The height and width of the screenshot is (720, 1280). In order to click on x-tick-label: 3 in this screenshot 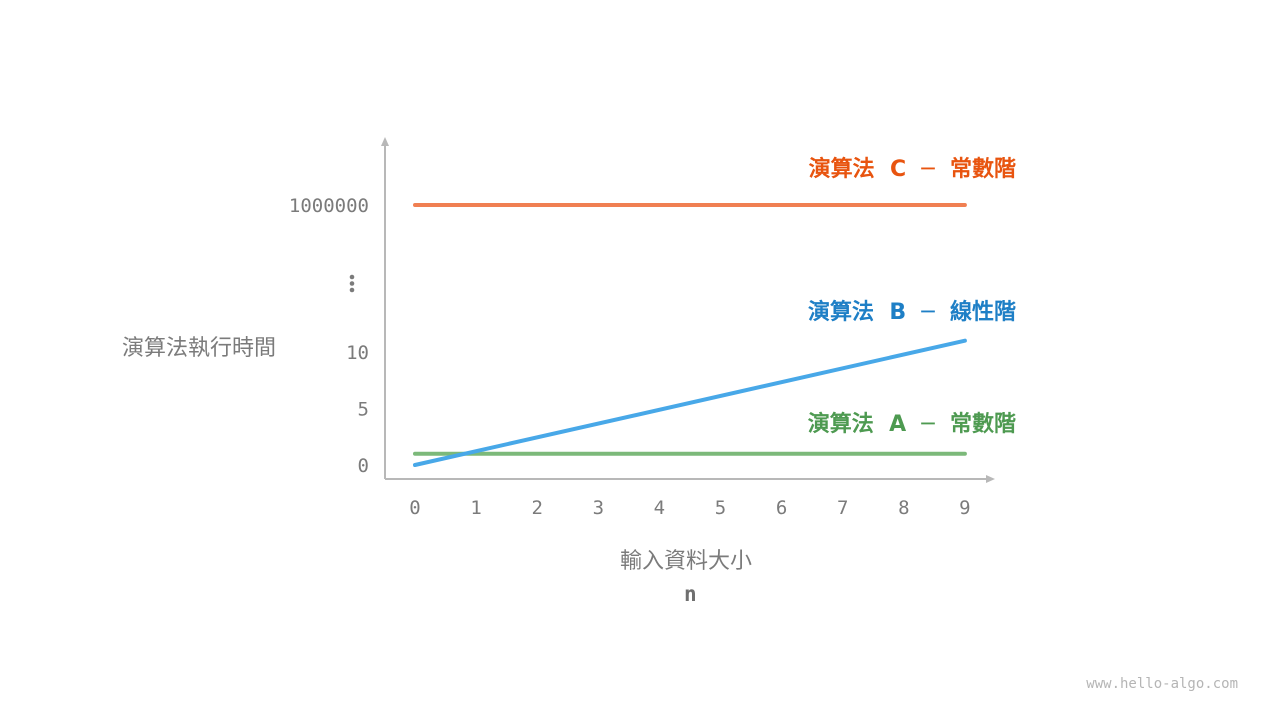, I will do `click(598, 508)`.